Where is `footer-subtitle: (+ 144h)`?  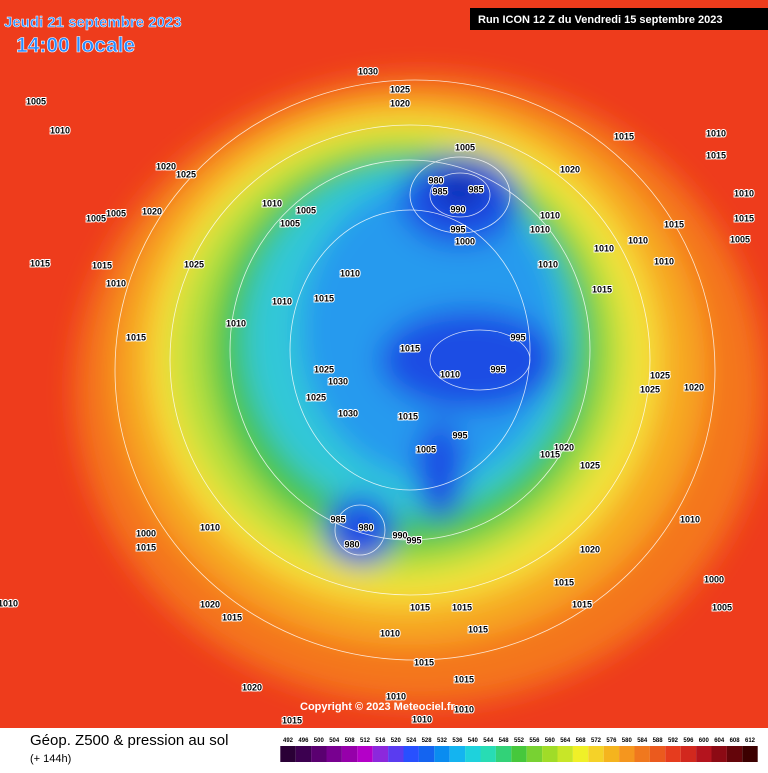
footer-subtitle: (+ 144h) is located at coordinates (50, 759).